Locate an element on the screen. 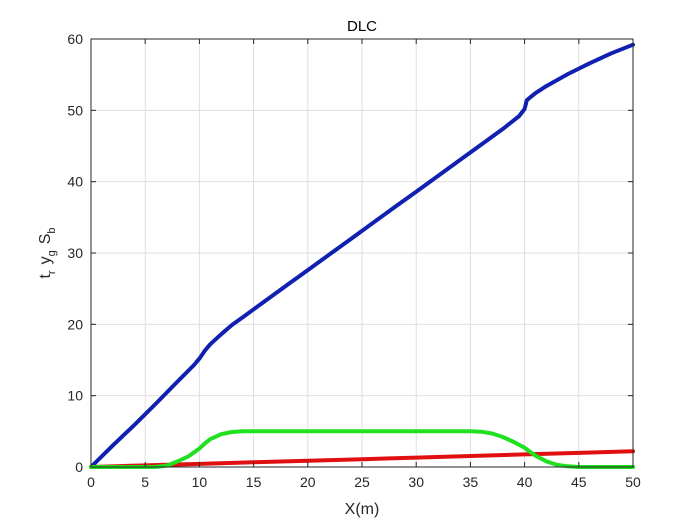 The image size is (700, 525). x-tick-label: 40 is located at coordinates (525, 482).